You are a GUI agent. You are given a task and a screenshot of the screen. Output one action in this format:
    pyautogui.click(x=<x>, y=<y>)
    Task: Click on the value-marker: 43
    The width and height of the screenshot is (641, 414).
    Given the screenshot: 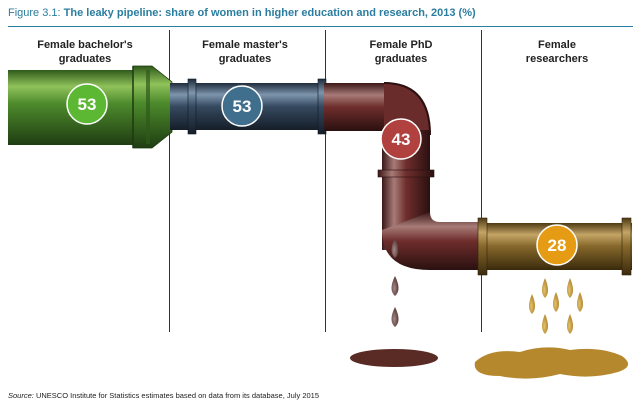 What is the action you would take?
    pyautogui.click(x=401, y=139)
    